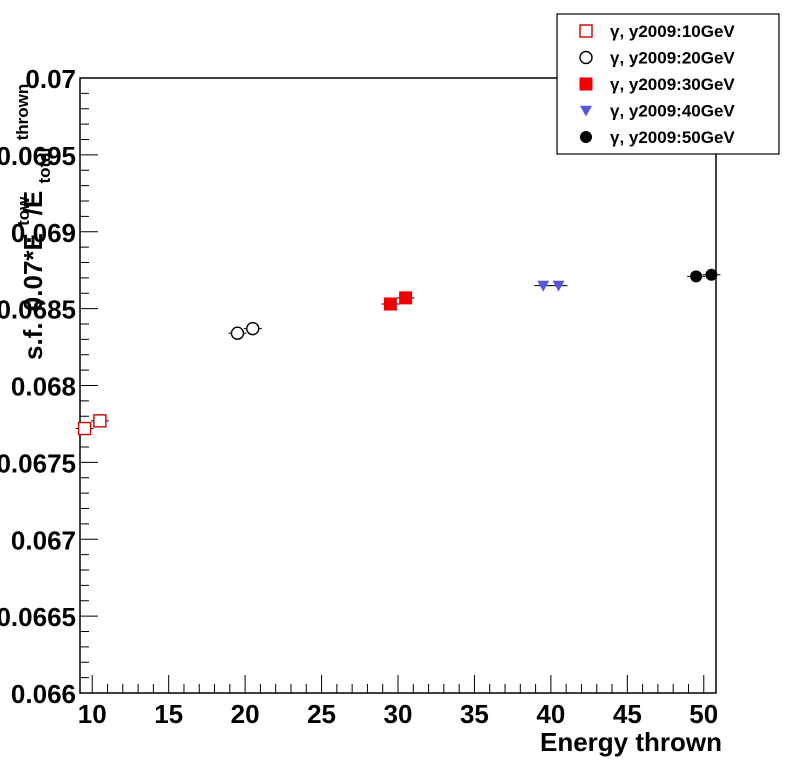 The image size is (796, 772). I want to click on x-tick-label: 30, so click(398, 714).